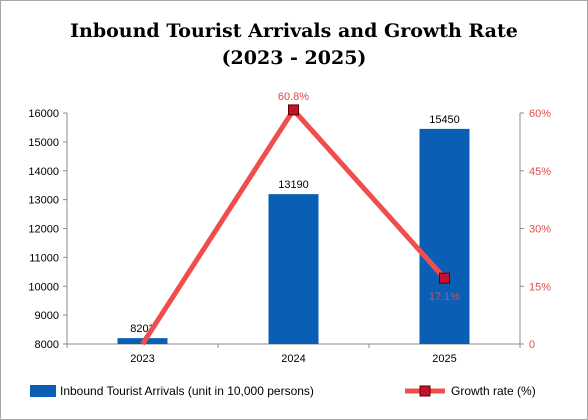 The image size is (588, 420). What do you see at coordinates (444, 297) in the screenshot?
I see `growth-rate-label: 17.1%` at bounding box center [444, 297].